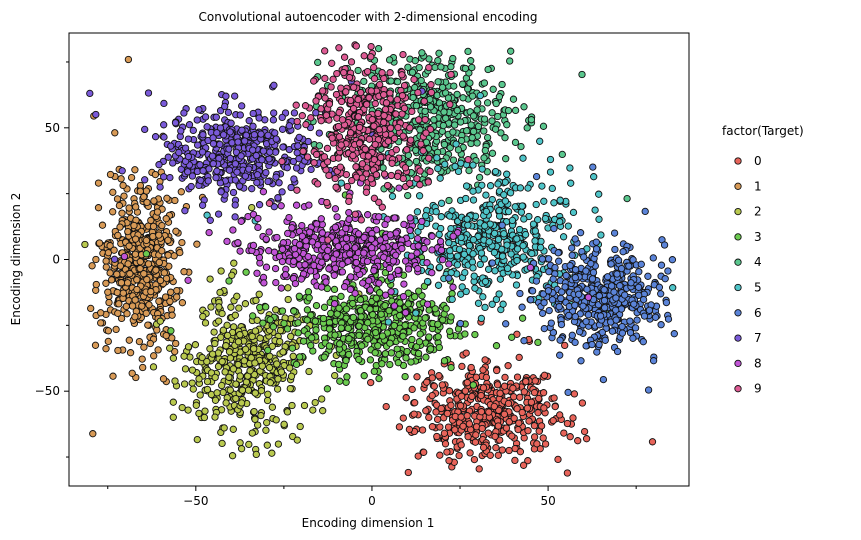 Image resolution: width=861 pixels, height=540 pixels. I want to click on y-axis-label: Encoding dimension 2, so click(16, 259).